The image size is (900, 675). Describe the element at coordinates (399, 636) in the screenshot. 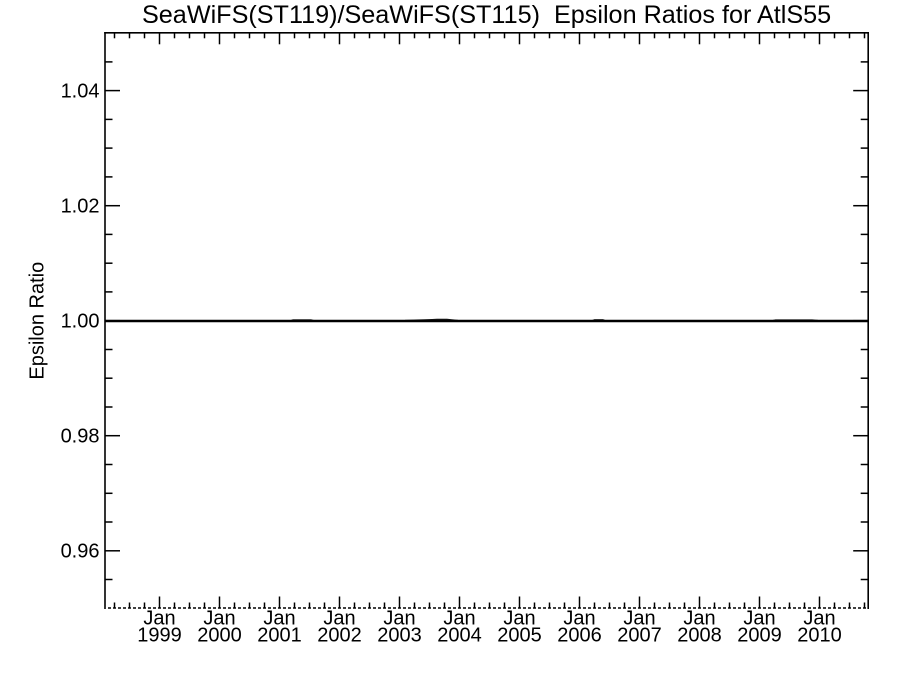

I see `svg-text: 2003` at that location.